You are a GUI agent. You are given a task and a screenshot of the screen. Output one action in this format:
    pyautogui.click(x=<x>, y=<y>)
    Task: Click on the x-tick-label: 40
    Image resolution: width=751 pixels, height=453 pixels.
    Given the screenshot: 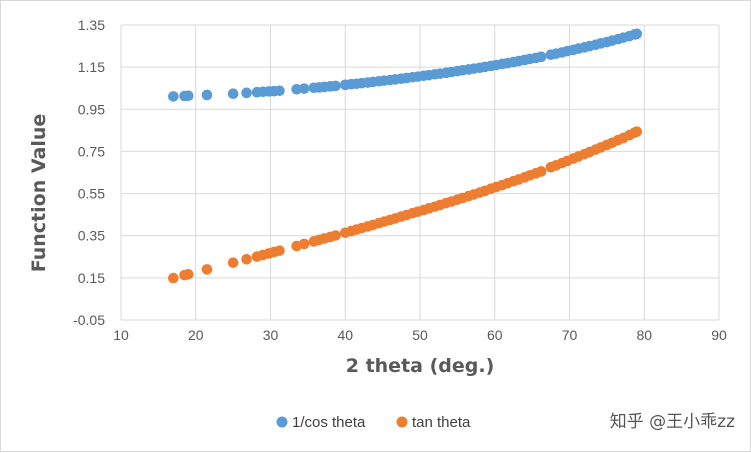 What is the action you would take?
    pyautogui.click(x=345, y=335)
    